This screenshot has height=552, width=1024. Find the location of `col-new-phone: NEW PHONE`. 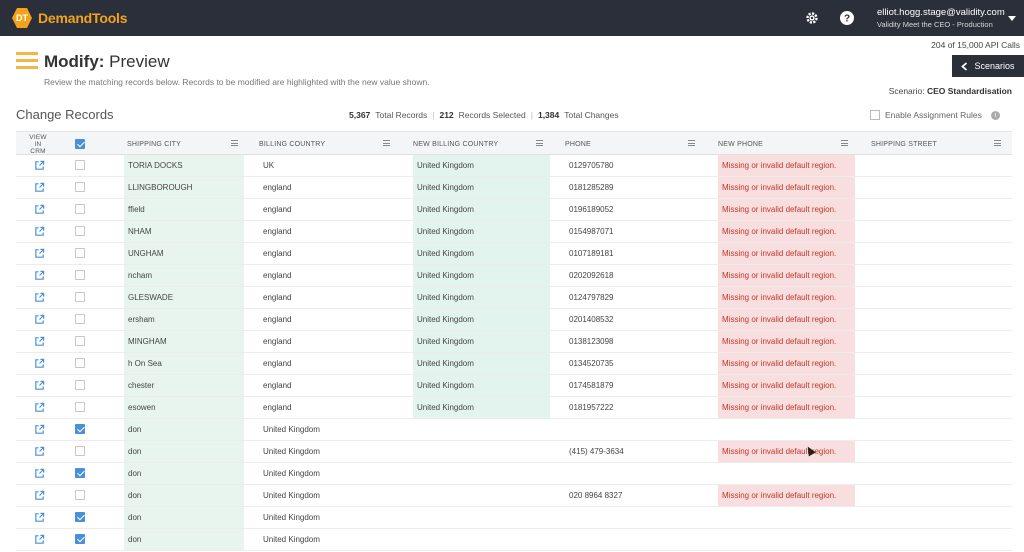

col-new-phone: NEW PHONE is located at coordinates (740, 144).